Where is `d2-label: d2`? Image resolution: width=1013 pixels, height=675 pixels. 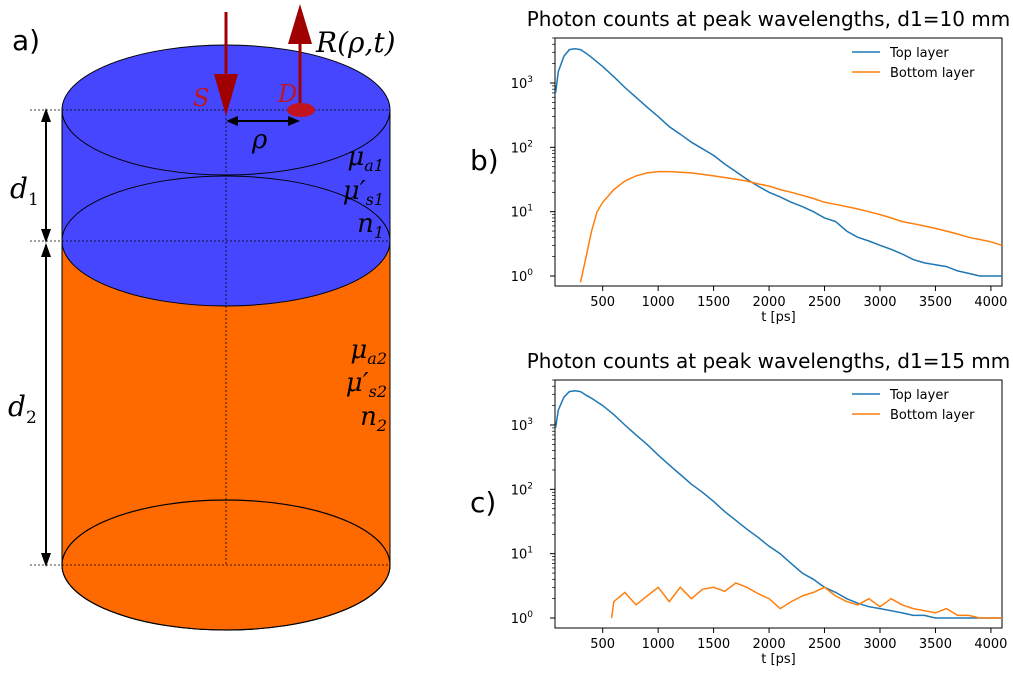
d2-label: d2 is located at coordinates (22, 409).